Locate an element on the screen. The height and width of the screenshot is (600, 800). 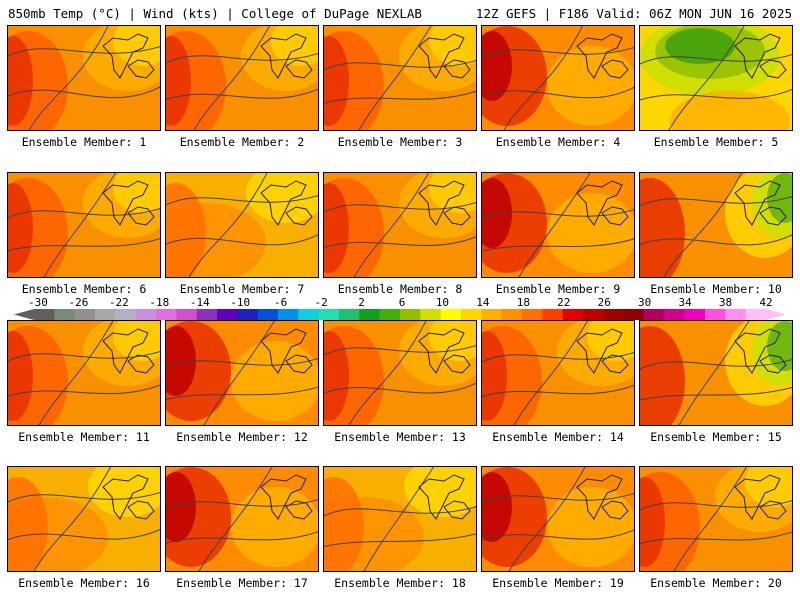
colorbar-strip is located at coordinates (400, 314).